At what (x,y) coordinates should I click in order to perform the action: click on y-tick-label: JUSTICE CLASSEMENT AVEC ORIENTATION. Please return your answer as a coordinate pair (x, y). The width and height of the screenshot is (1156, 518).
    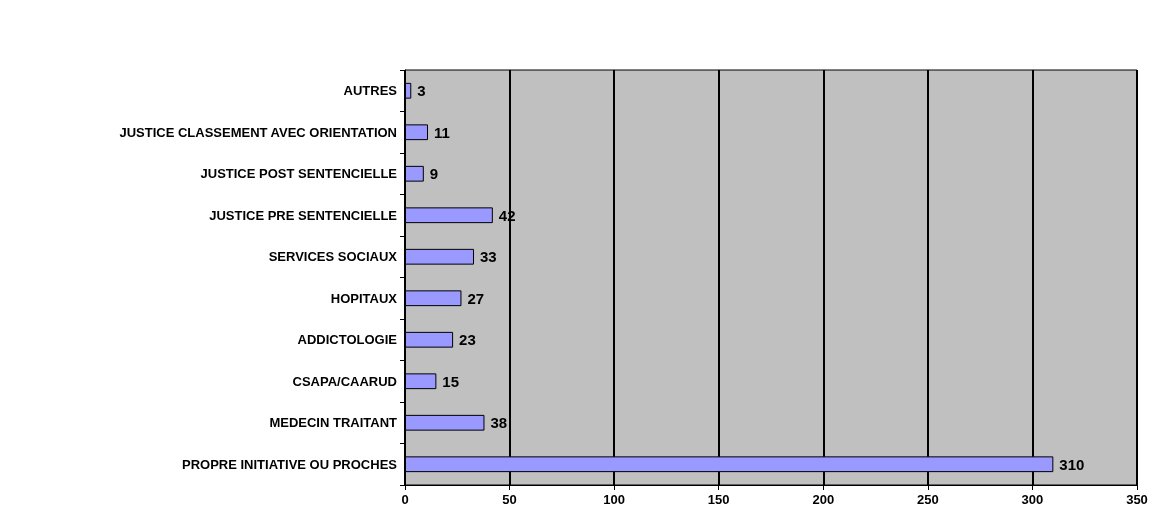
    Looking at the image, I should click on (258, 132).